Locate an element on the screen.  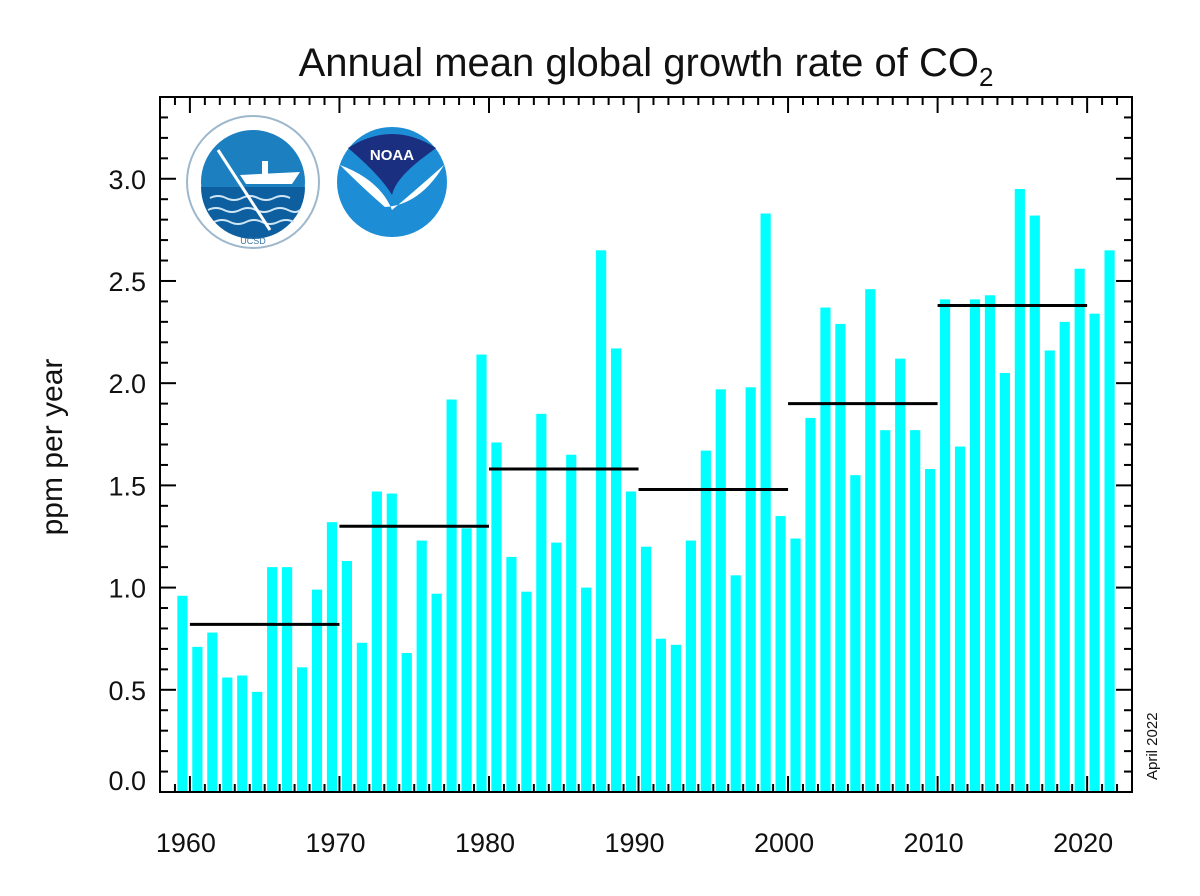
bar-1992 is located at coordinates (675, 718).